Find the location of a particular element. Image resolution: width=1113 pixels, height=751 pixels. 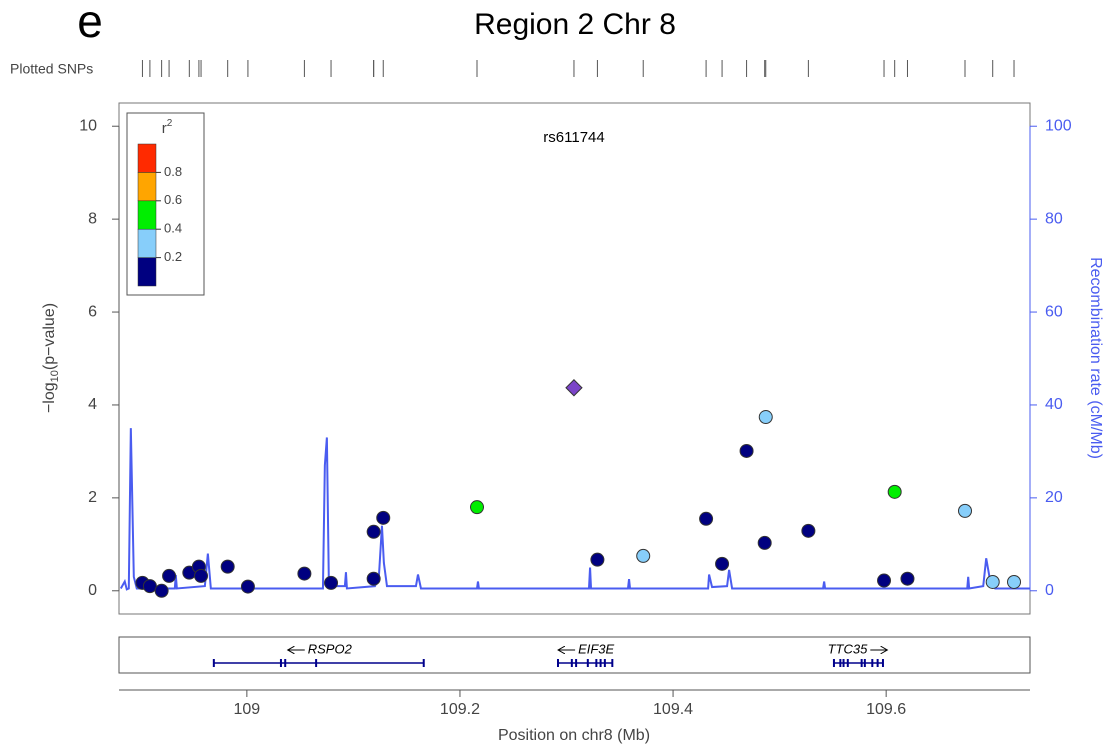

legend-tick-label: 0.2 is located at coordinates (173, 256).